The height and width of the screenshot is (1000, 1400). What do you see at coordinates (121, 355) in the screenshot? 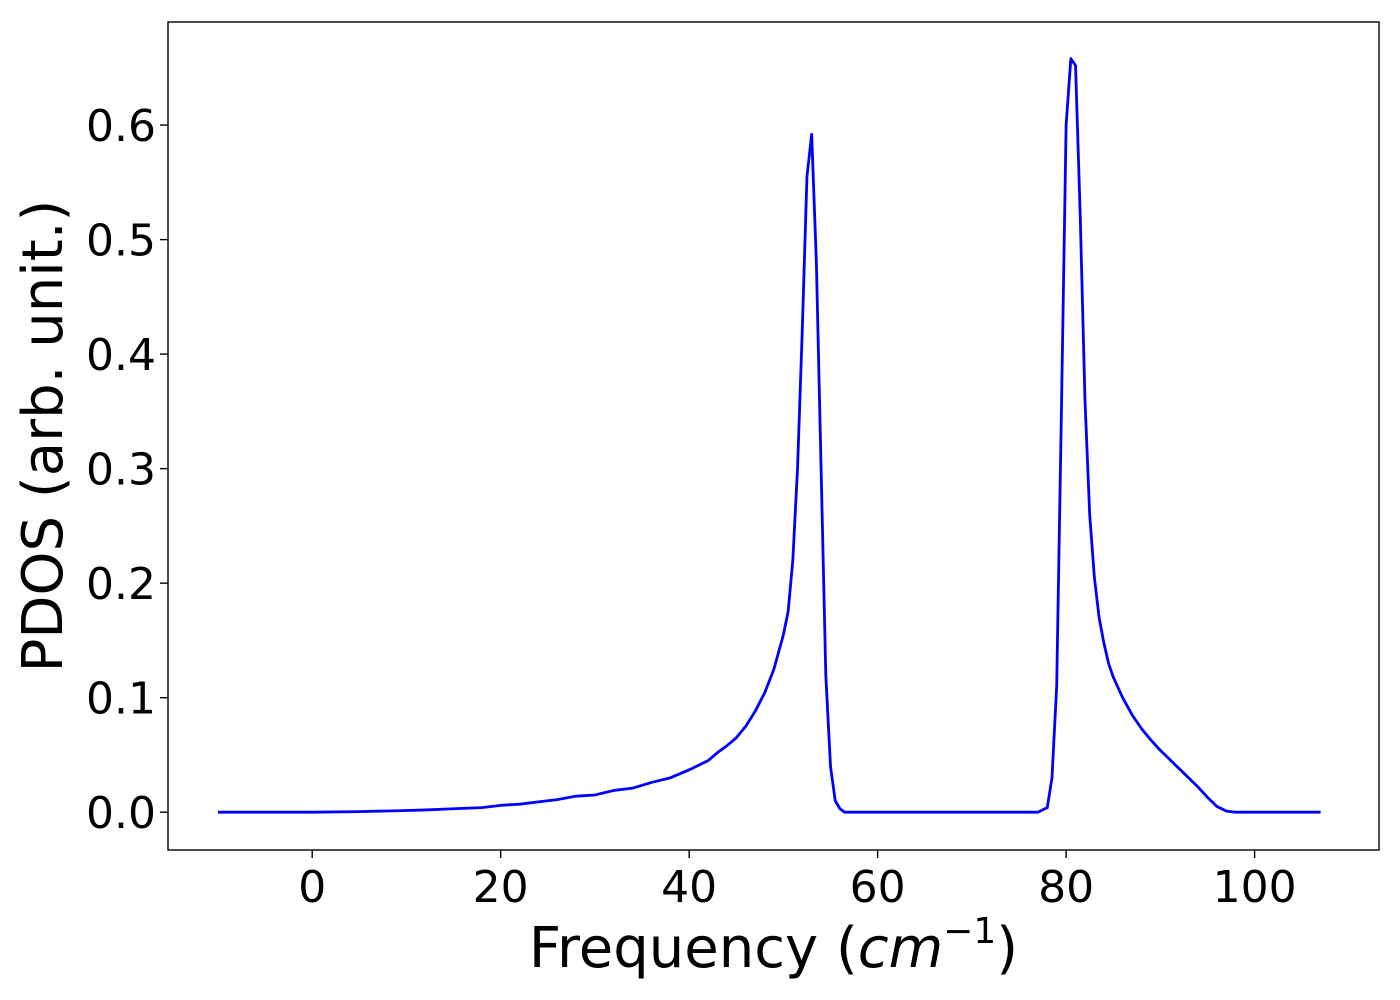
I see `y-tick-label-4: 0.4` at bounding box center [121, 355].